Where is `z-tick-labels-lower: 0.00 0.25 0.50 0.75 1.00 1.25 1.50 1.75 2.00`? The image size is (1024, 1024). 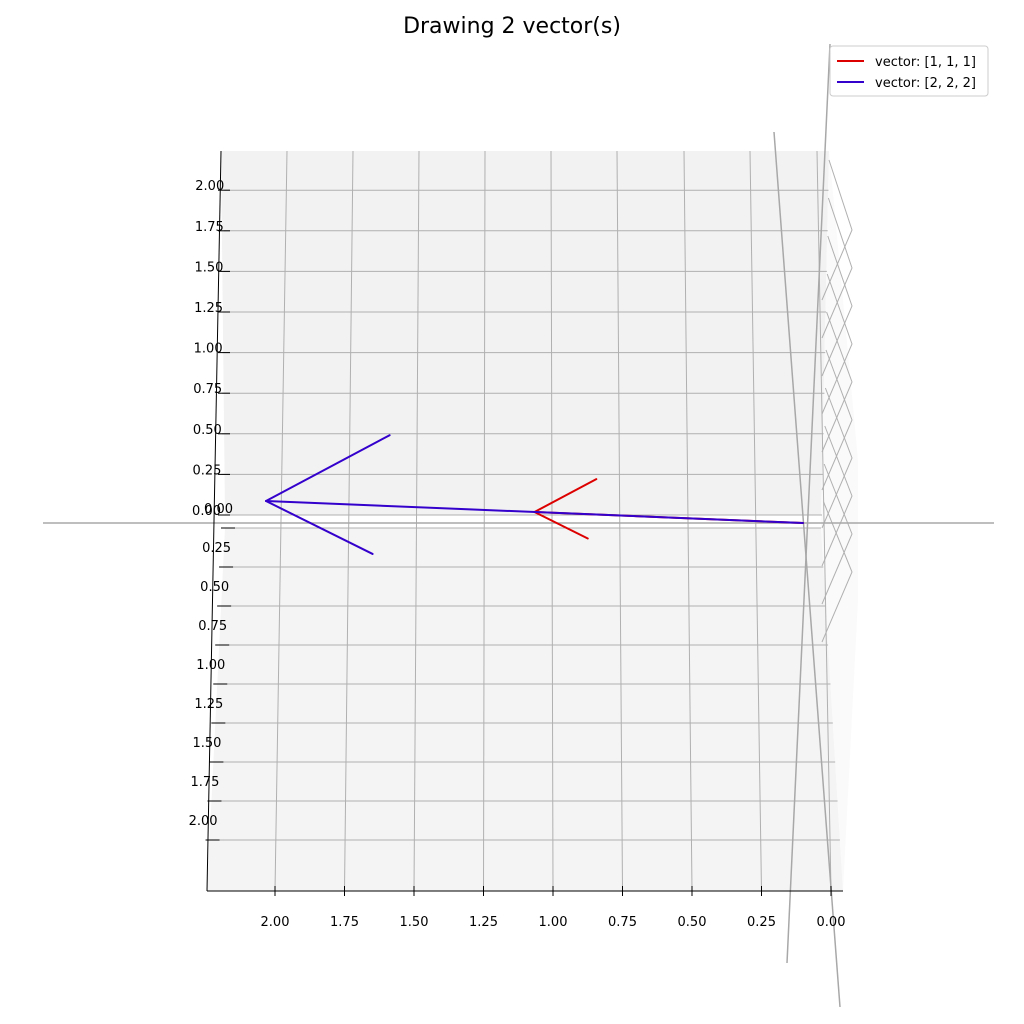
z-tick-labels-lower: 0.00 0.25 0.50 0.75 1.00 1.25 1.50 1.75 2.00 is located at coordinates (211, 665).